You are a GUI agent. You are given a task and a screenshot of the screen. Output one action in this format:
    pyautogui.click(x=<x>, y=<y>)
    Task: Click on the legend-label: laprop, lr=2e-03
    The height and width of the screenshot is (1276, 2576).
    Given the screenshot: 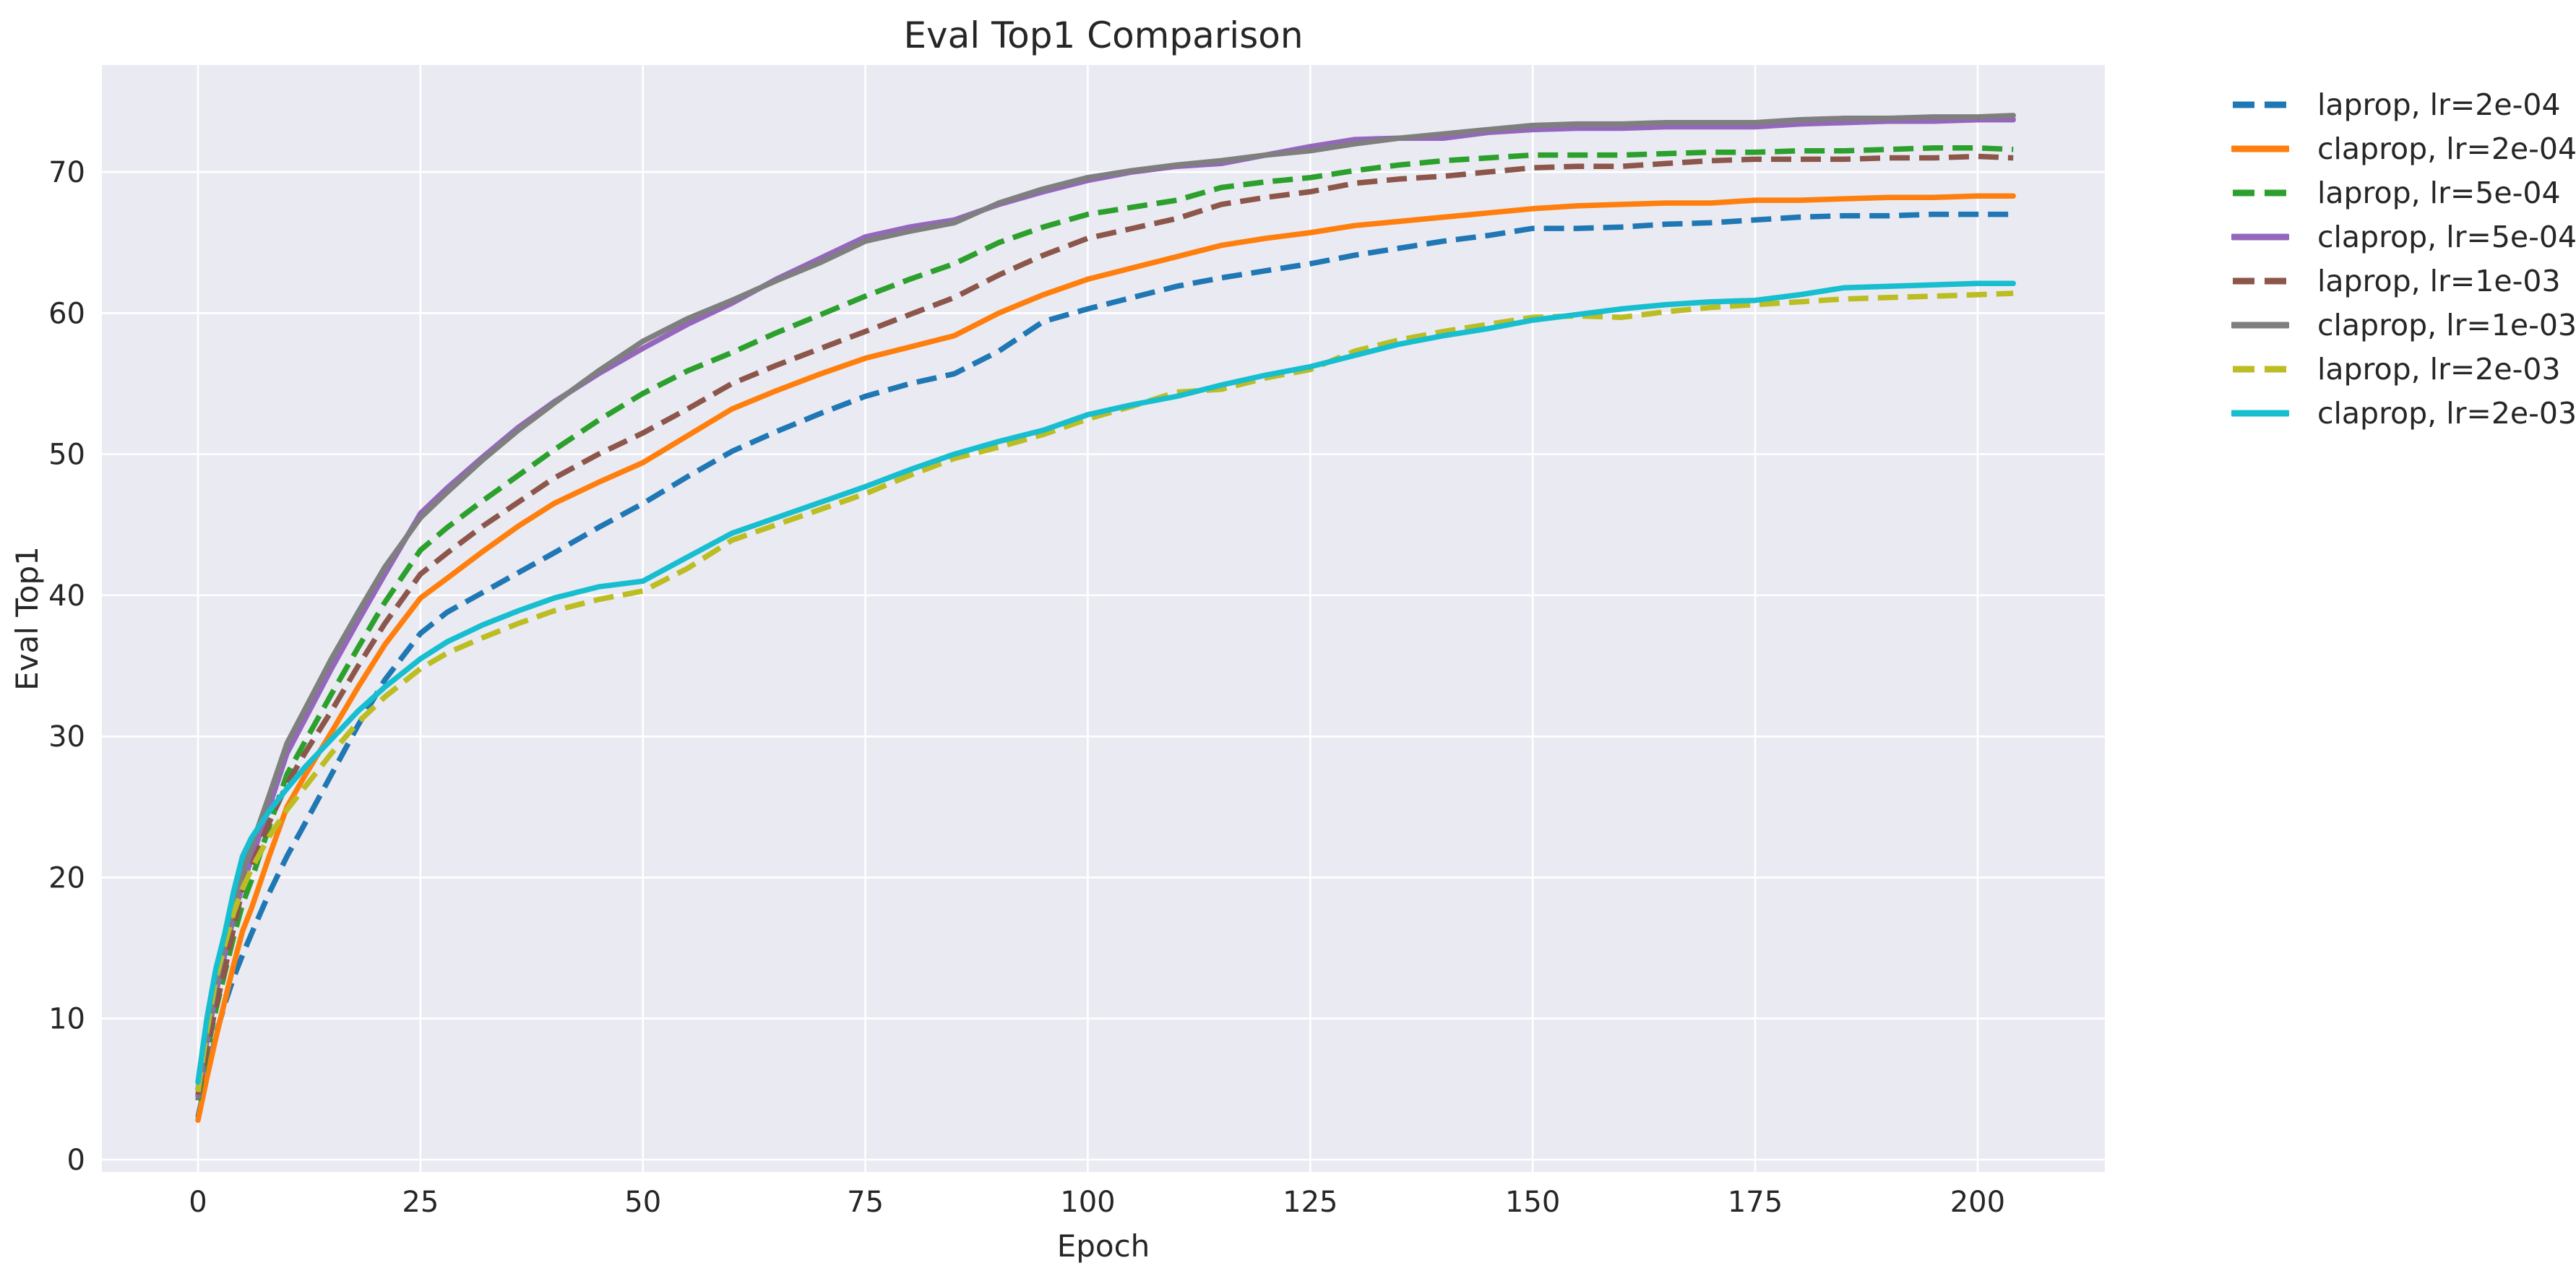 What is the action you would take?
    pyautogui.click(x=2439, y=369)
    